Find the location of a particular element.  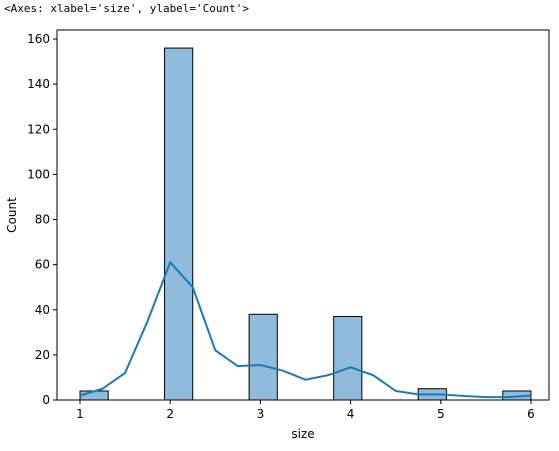

x-tick-label: 4 is located at coordinates (351, 414).